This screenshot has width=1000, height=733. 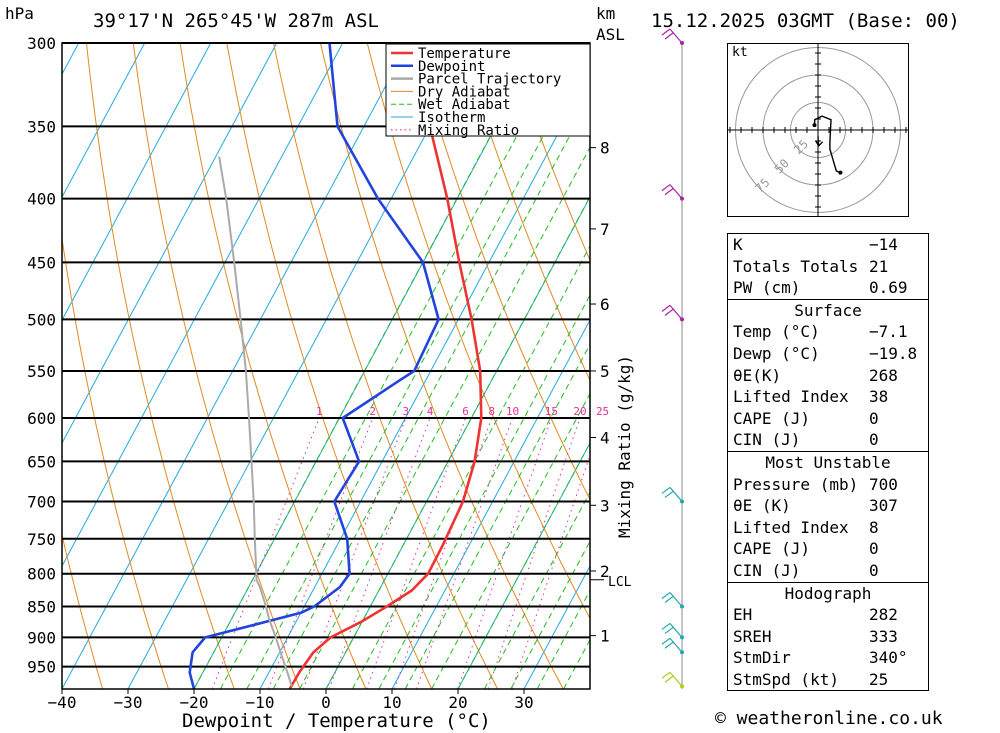 What do you see at coordinates (391, 702) in the screenshot?
I see `x-tick-label: 10` at bounding box center [391, 702].